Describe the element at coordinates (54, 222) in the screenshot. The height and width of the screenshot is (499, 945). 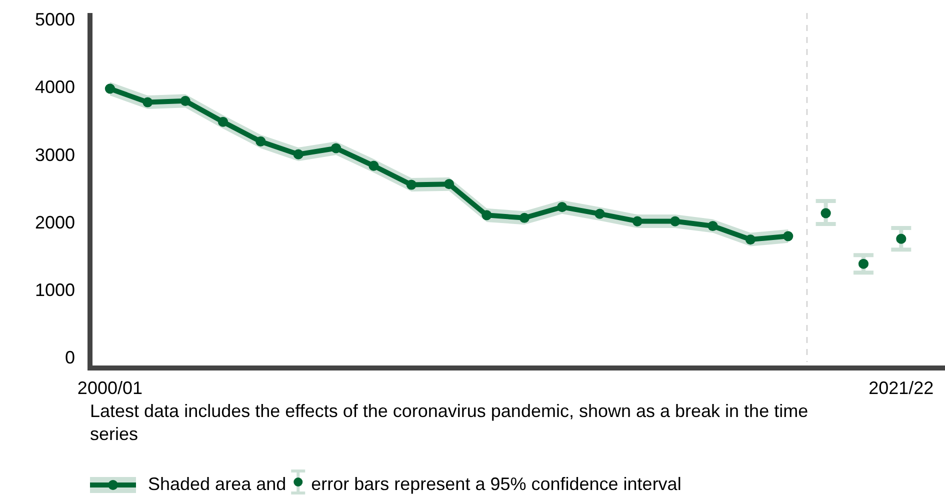
I see `y-tick-label: 2000` at that location.